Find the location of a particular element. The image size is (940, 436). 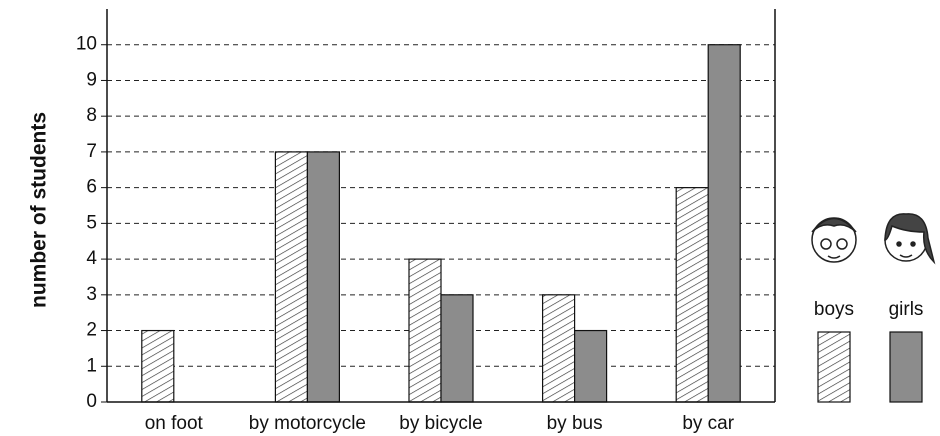

x-tick-label: by car is located at coordinates (708, 423).